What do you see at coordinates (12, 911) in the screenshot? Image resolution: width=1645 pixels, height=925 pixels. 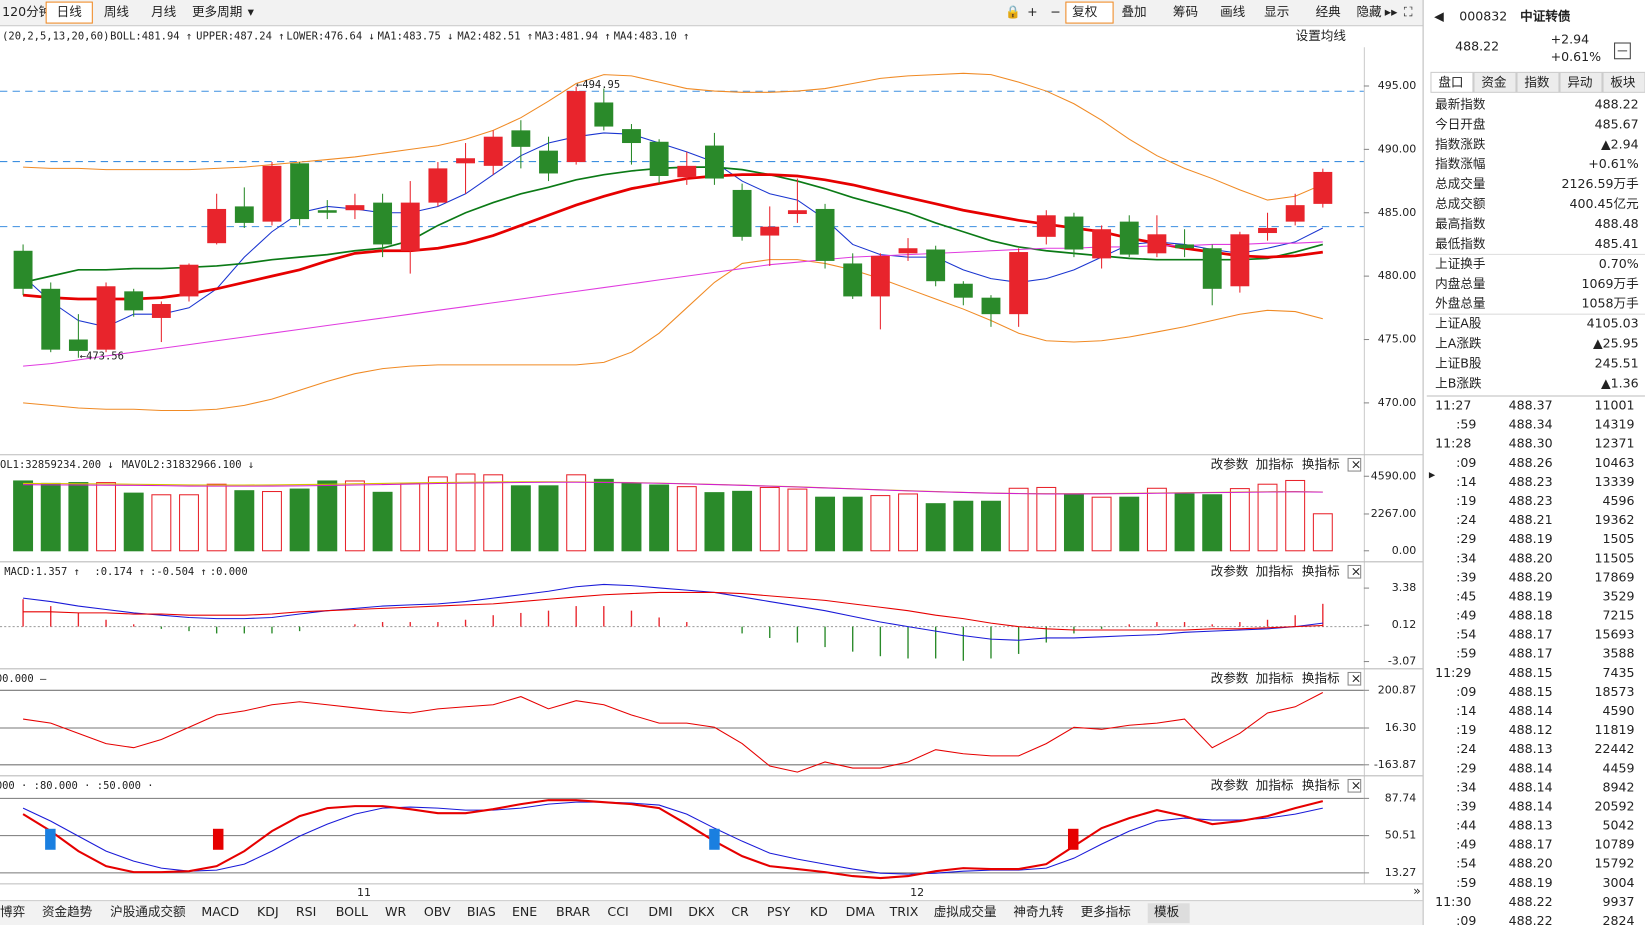 I see `bottom-tab: 博弈` at bounding box center [12, 911].